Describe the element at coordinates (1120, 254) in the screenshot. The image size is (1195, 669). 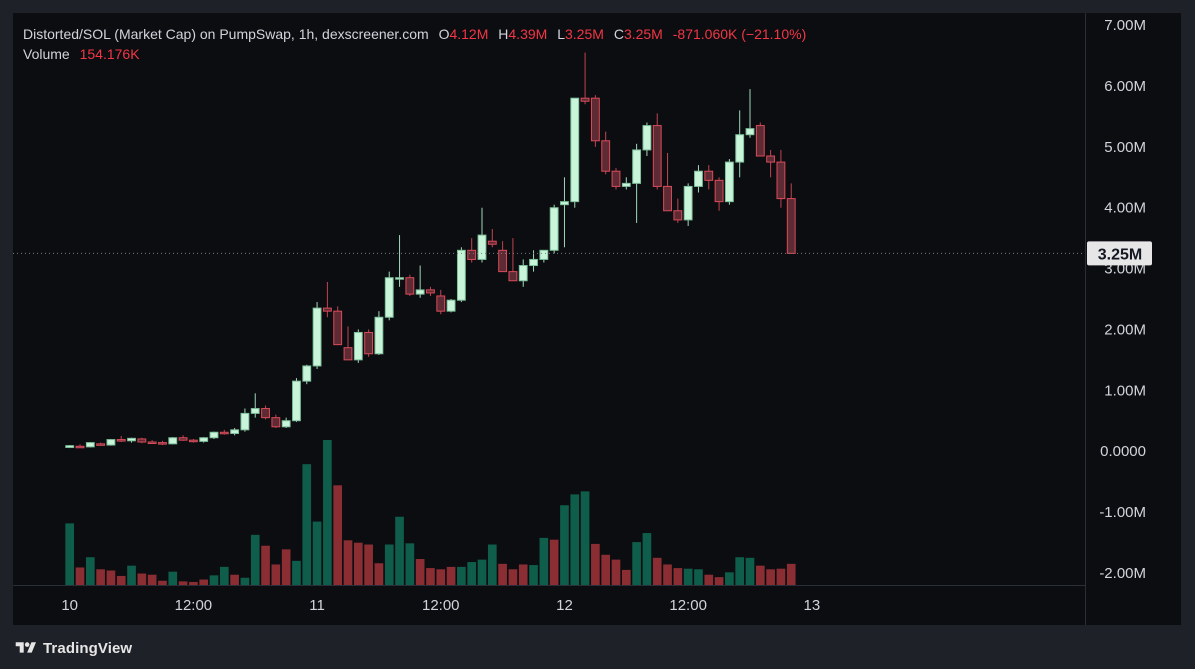
I see `last-price-label: 3.25M` at that location.